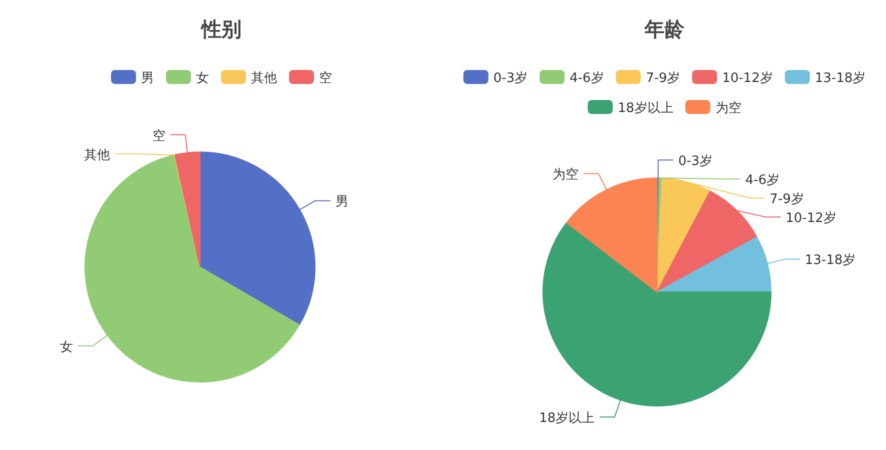 Image resolution: width=886 pixels, height=450 pixels. Describe the element at coordinates (587, 78) in the screenshot. I see `legend-label: 4-6岁` at that location.